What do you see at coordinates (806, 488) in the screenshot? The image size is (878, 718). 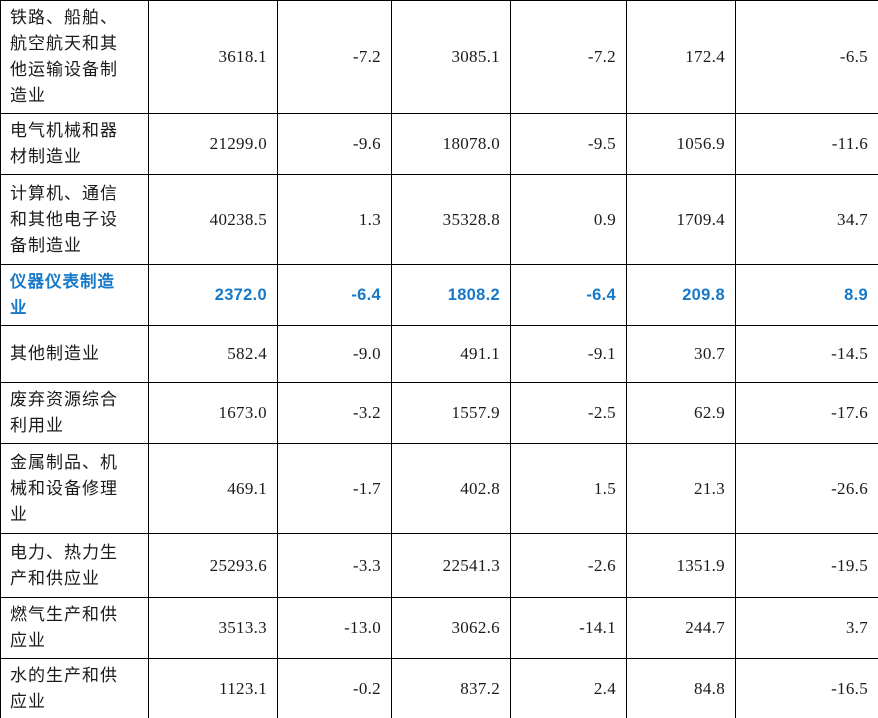 I see `value-cell: -26.6` at bounding box center [806, 488].